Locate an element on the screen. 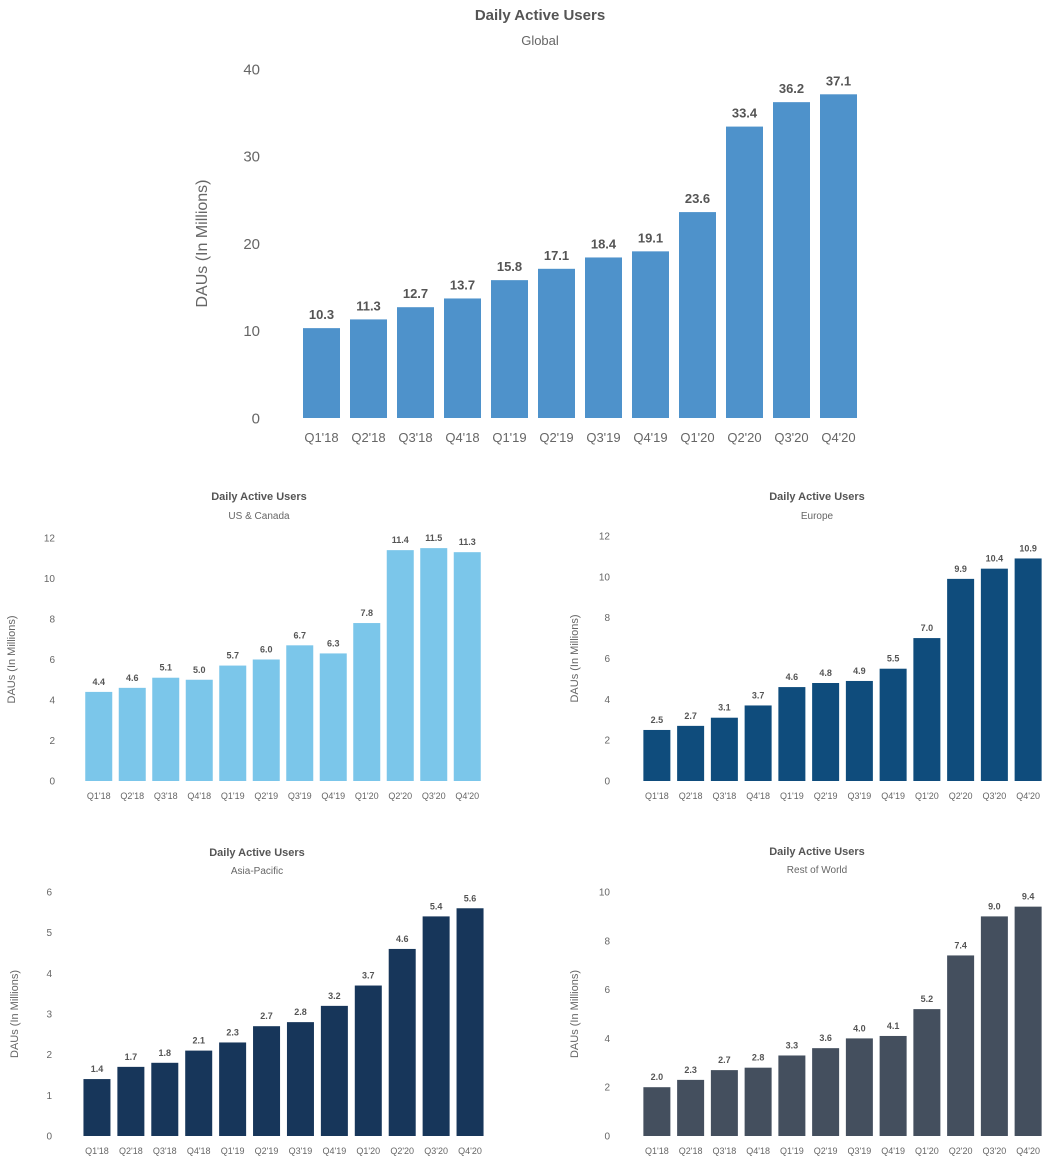 This screenshot has height=1158, width=1047. data-label: 1.4 is located at coordinates (97, 1069).